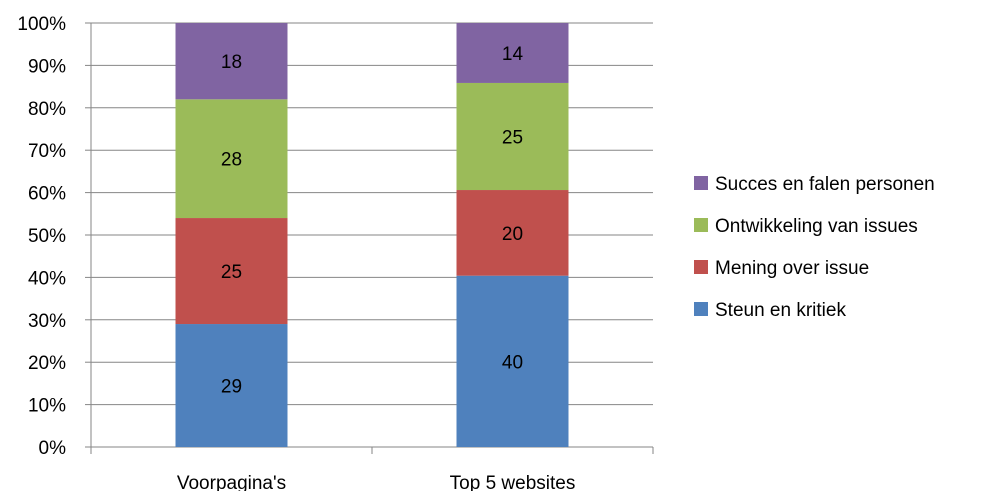  What do you see at coordinates (47, 194) in the screenshot?
I see `y-tick-label: 60%` at bounding box center [47, 194].